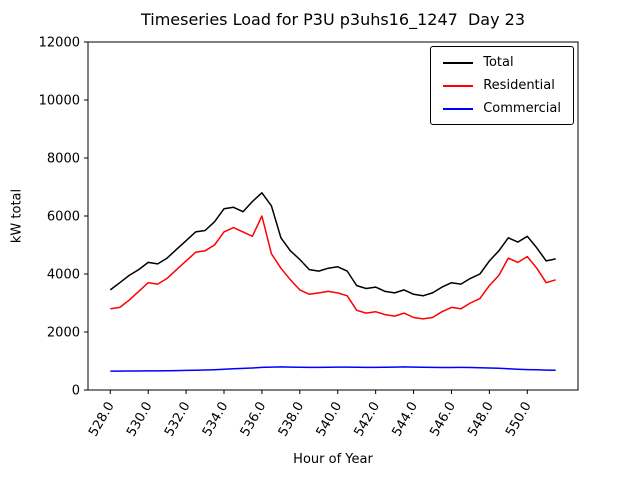 This screenshot has height=480, width=640. I want to click on x-tick-label: 538.0, so click(292, 420).